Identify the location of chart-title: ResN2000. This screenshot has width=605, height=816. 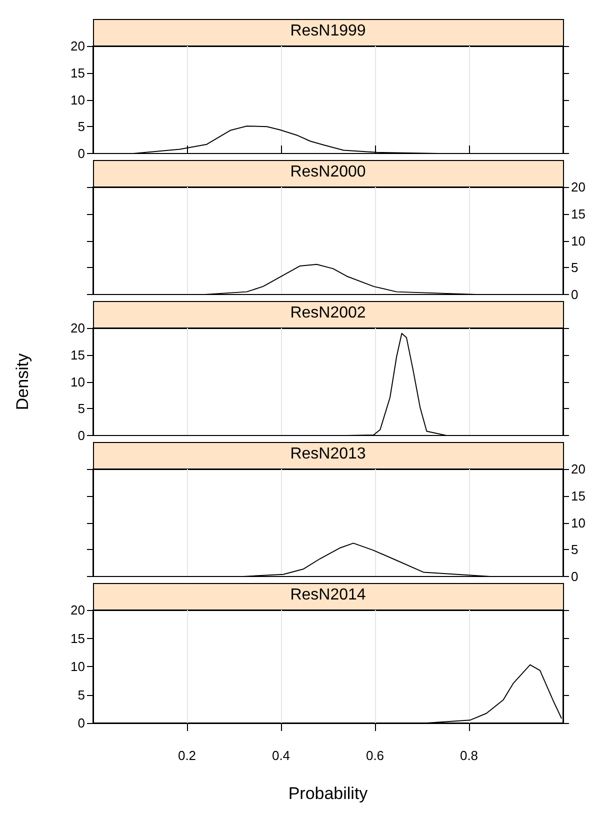
(328, 172).